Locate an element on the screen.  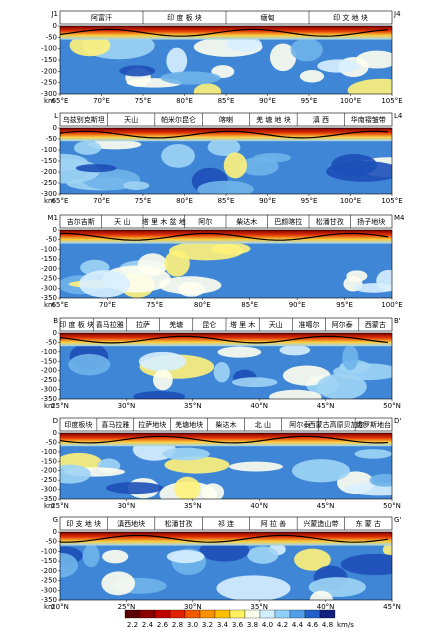
x-tick-label: 75°E is located at coordinates (143, 201).